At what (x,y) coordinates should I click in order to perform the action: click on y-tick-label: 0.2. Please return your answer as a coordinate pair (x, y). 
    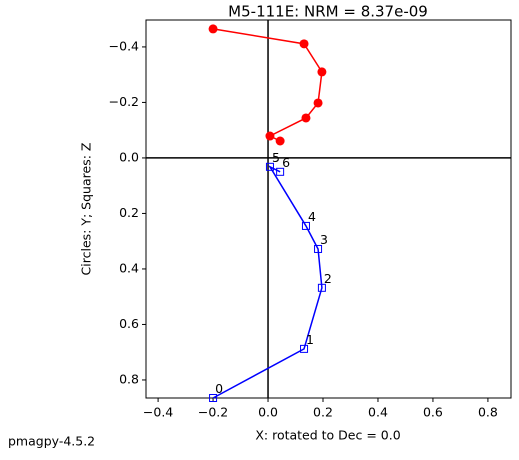
    Looking at the image, I should click on (129, 212).